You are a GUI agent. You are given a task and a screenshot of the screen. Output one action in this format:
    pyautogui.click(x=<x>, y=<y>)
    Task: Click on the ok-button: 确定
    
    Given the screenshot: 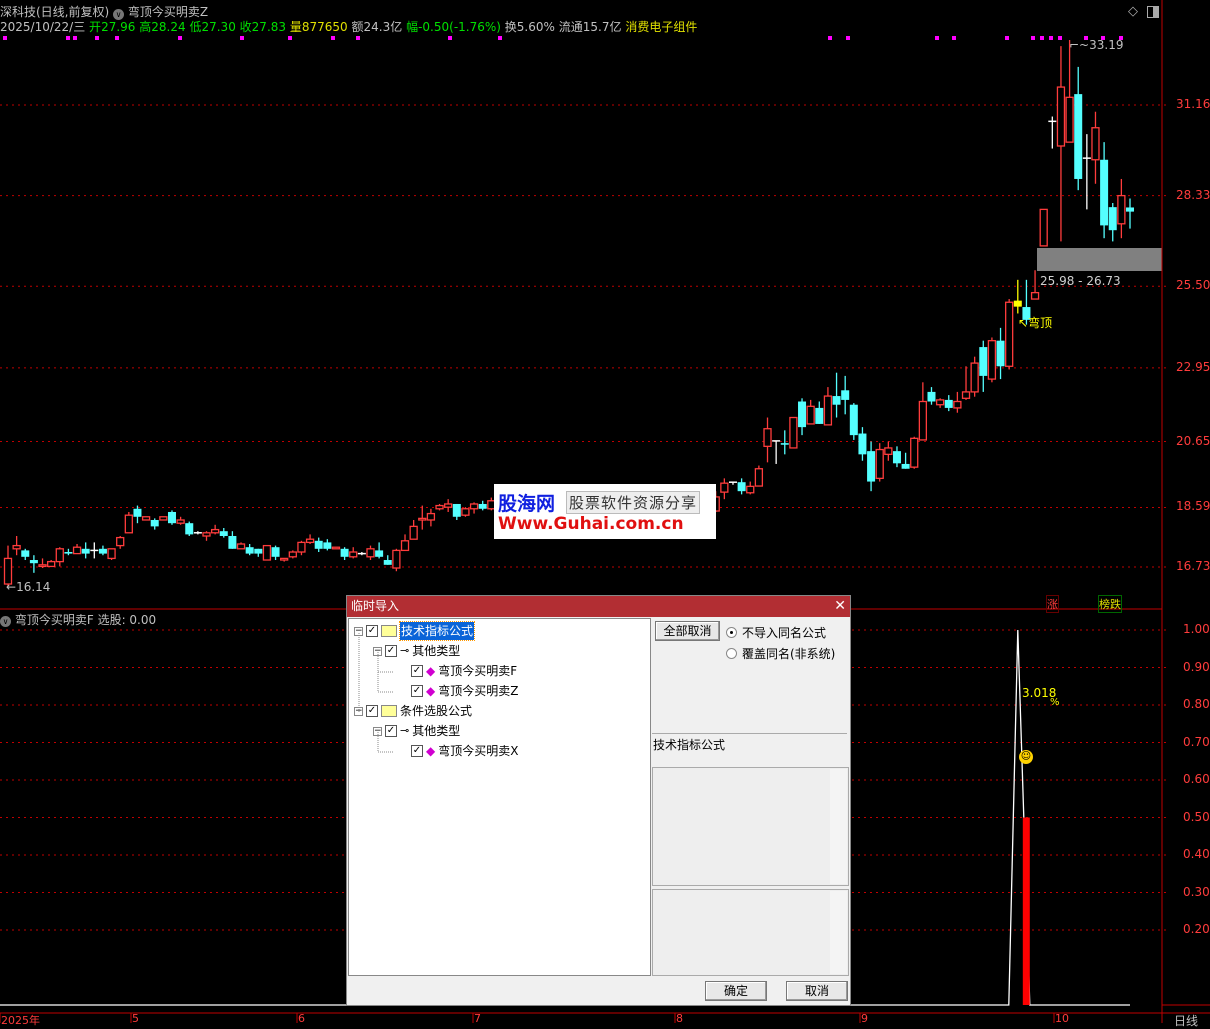 What is the action you would take?
    pyautogui.click(x=736, y=991)
    